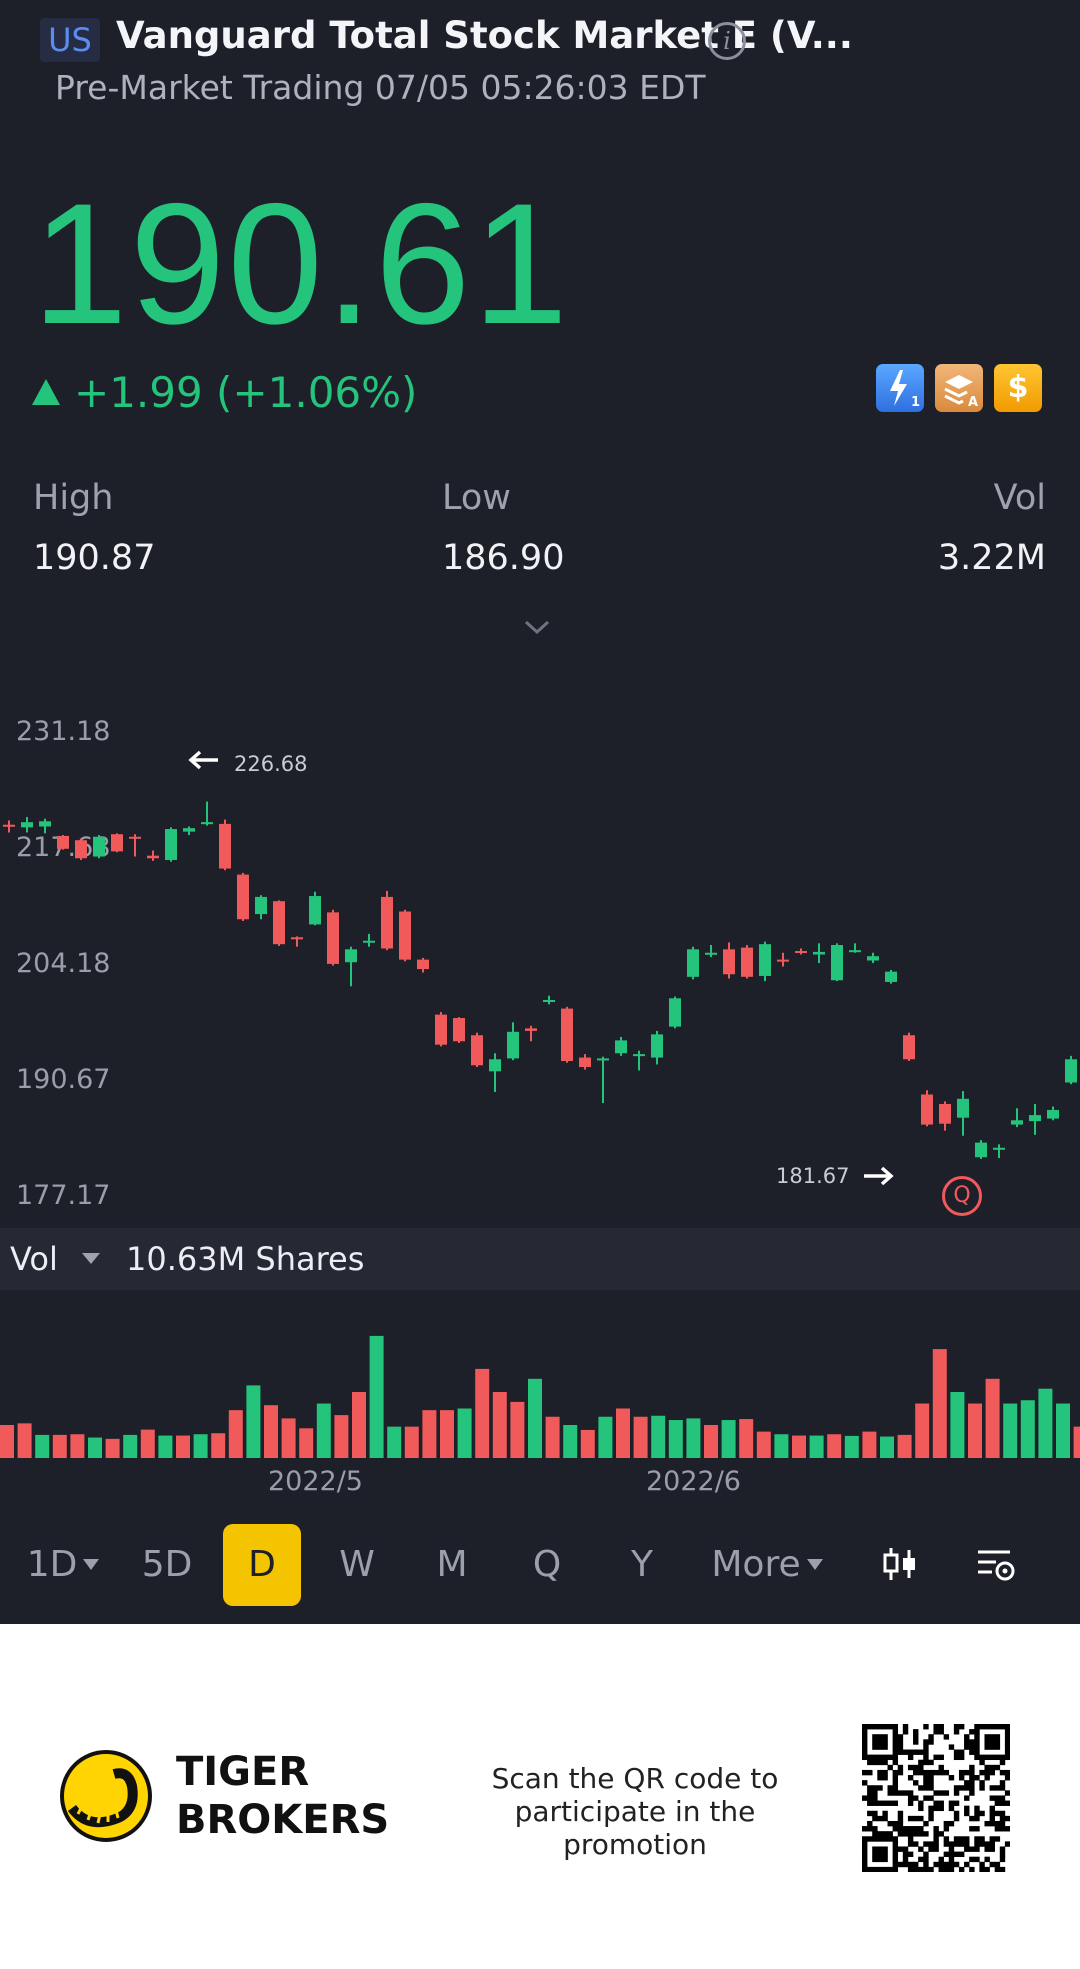  I want to click on price-change-value: +1.99 (+1.06%), so click(246, 392).